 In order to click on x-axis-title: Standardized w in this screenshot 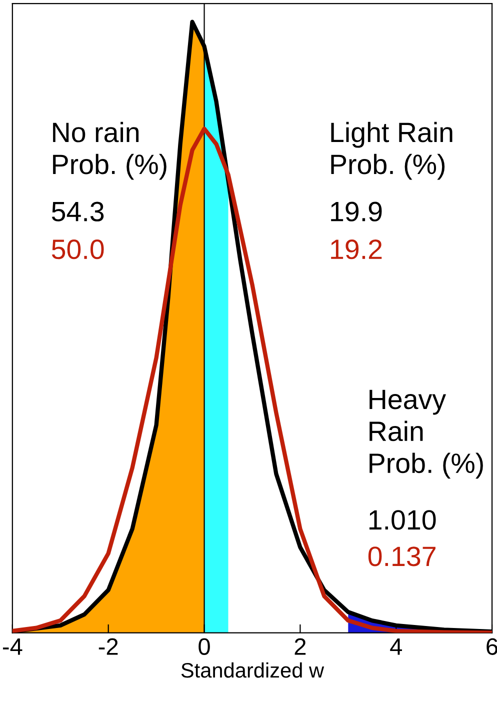, I will do `click(252, 670)`.